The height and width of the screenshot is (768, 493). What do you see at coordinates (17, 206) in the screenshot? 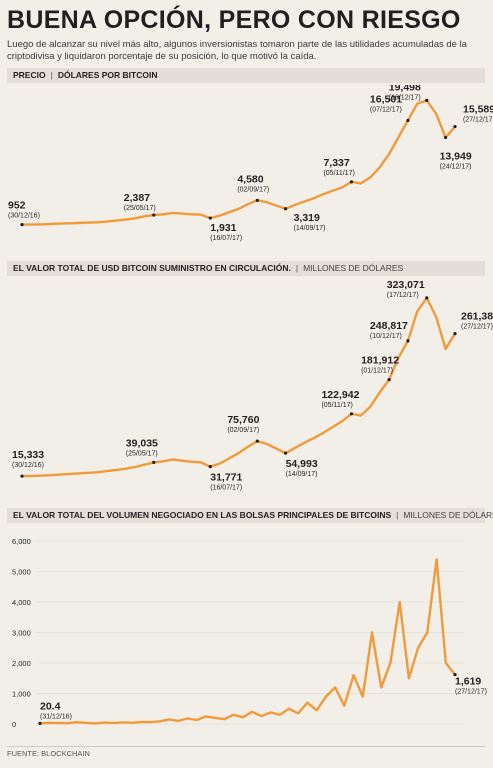
I see `value-label: 952` at bounding box center [17, 206].